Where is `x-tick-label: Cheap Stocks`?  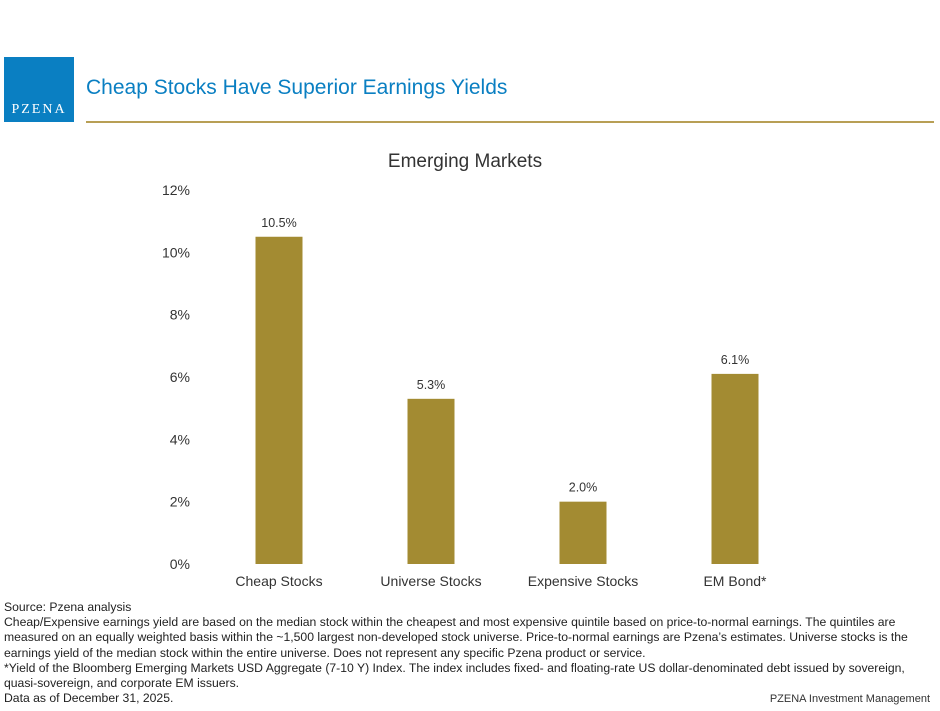 x-tick-label: Cheap Stocks is located at coordinates (278, 581).